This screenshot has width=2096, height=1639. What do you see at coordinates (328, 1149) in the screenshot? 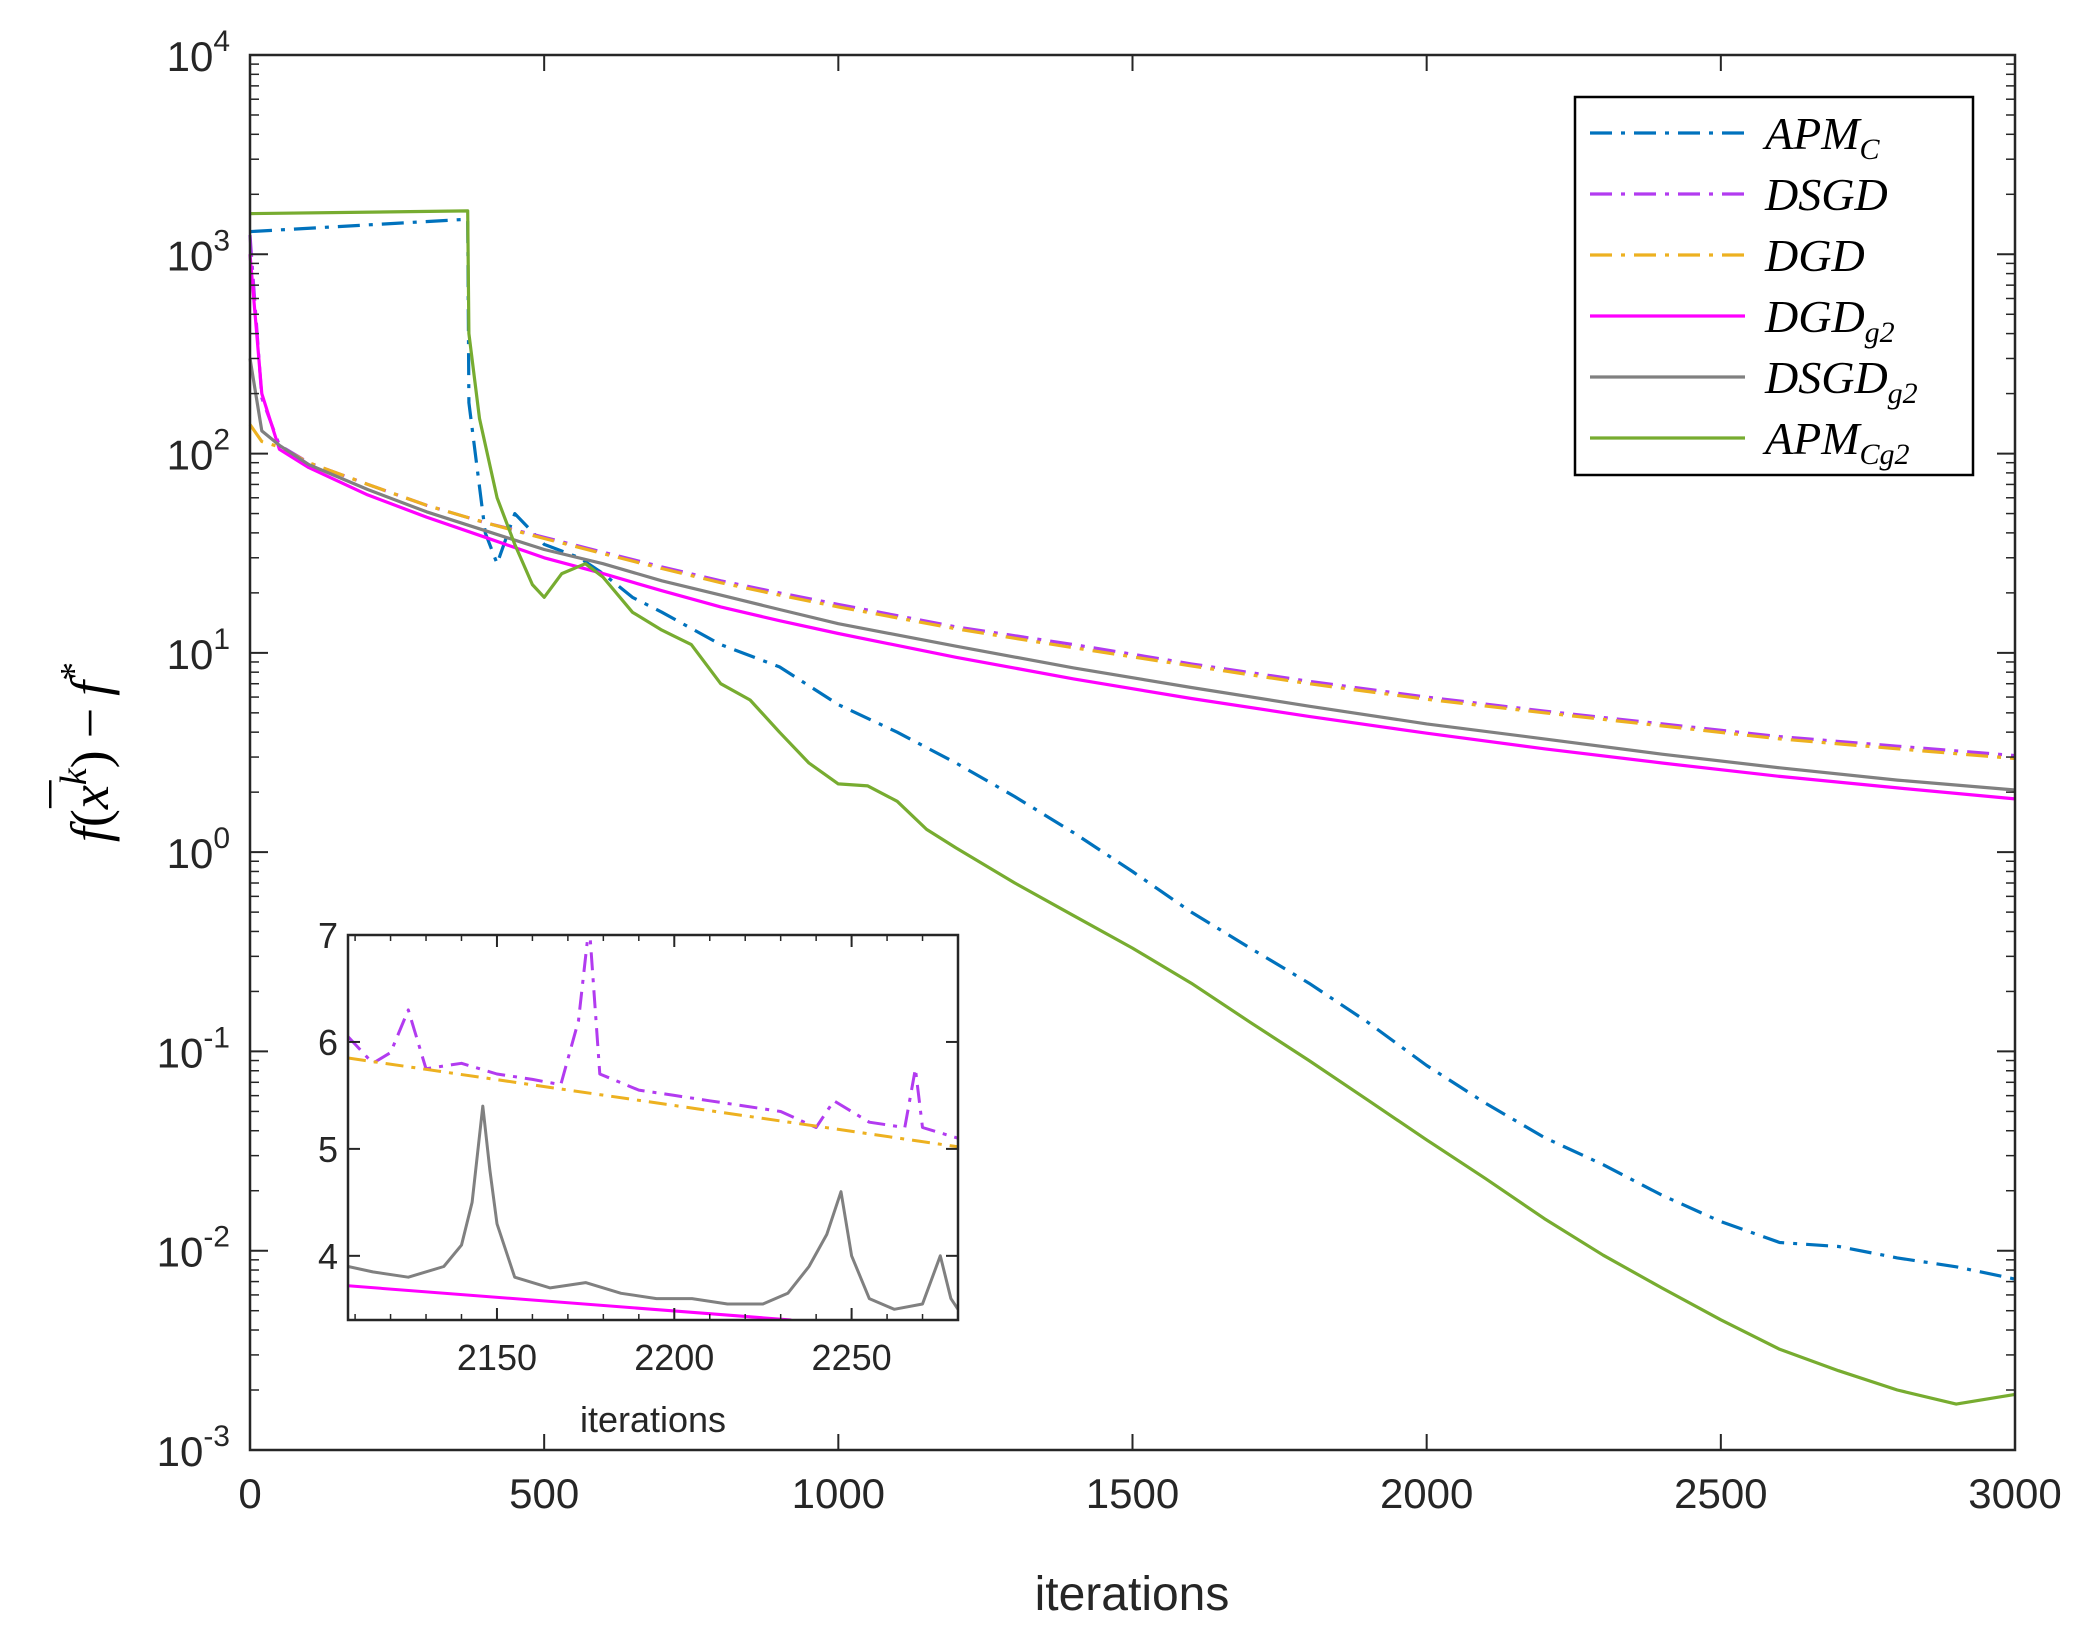
I see `inset-y-tick-label: 5` at bounding box center [328, 1149].